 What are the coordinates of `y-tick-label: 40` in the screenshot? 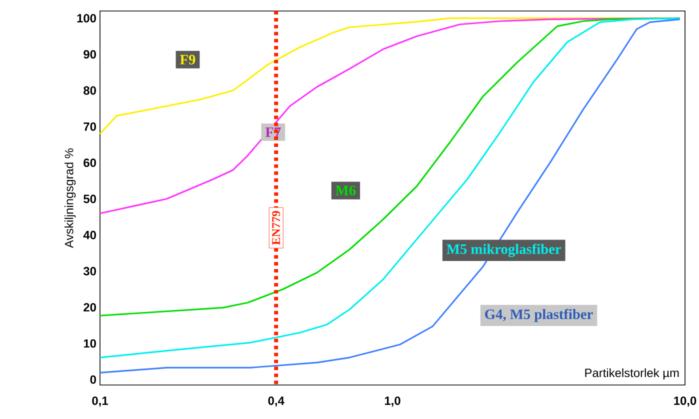 It's located at (89, 235).